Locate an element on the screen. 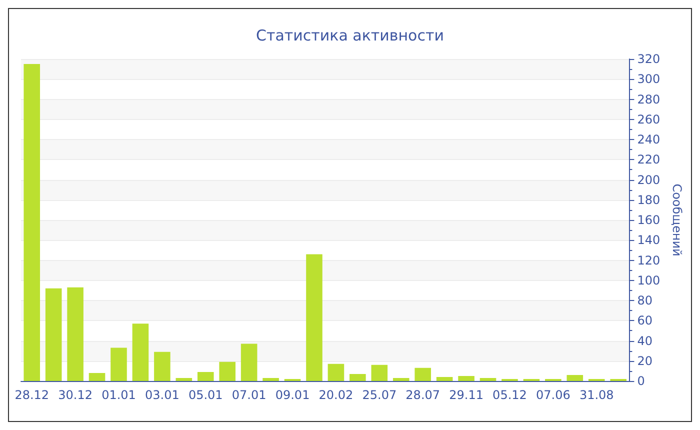 The image size is (700, 430). x-tick-label: 09.01 is located at coordinates (292, 395).